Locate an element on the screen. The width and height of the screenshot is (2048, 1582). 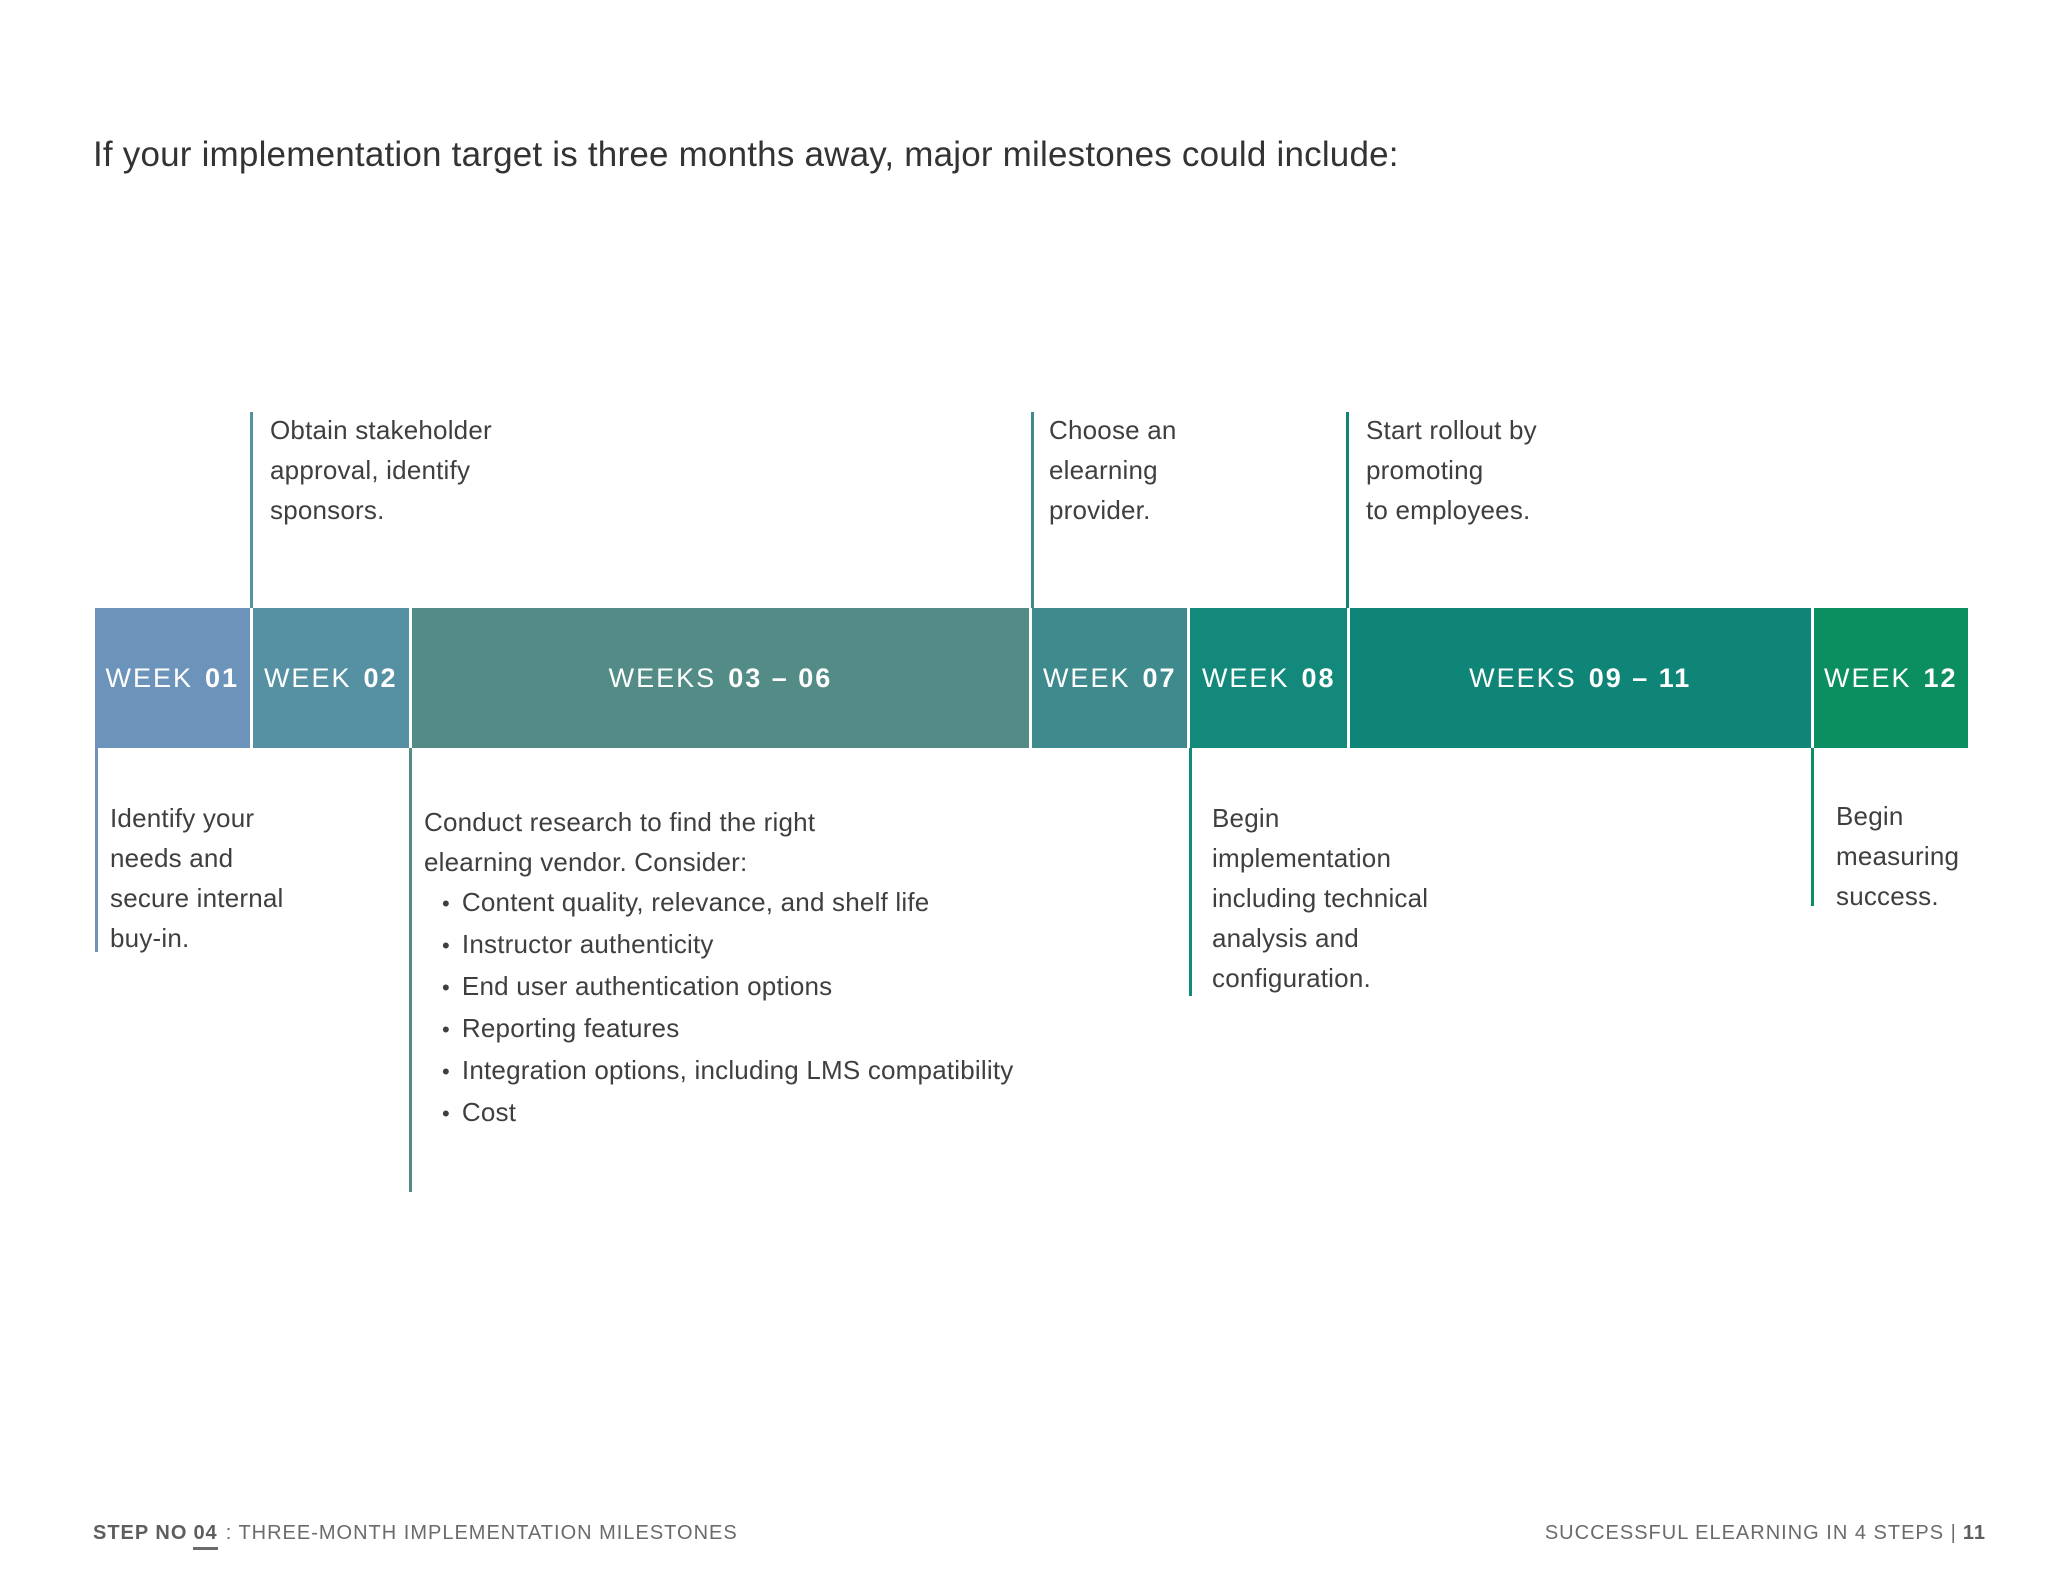
segment-number: 03 – 06 is located at coordinates (780, 677).